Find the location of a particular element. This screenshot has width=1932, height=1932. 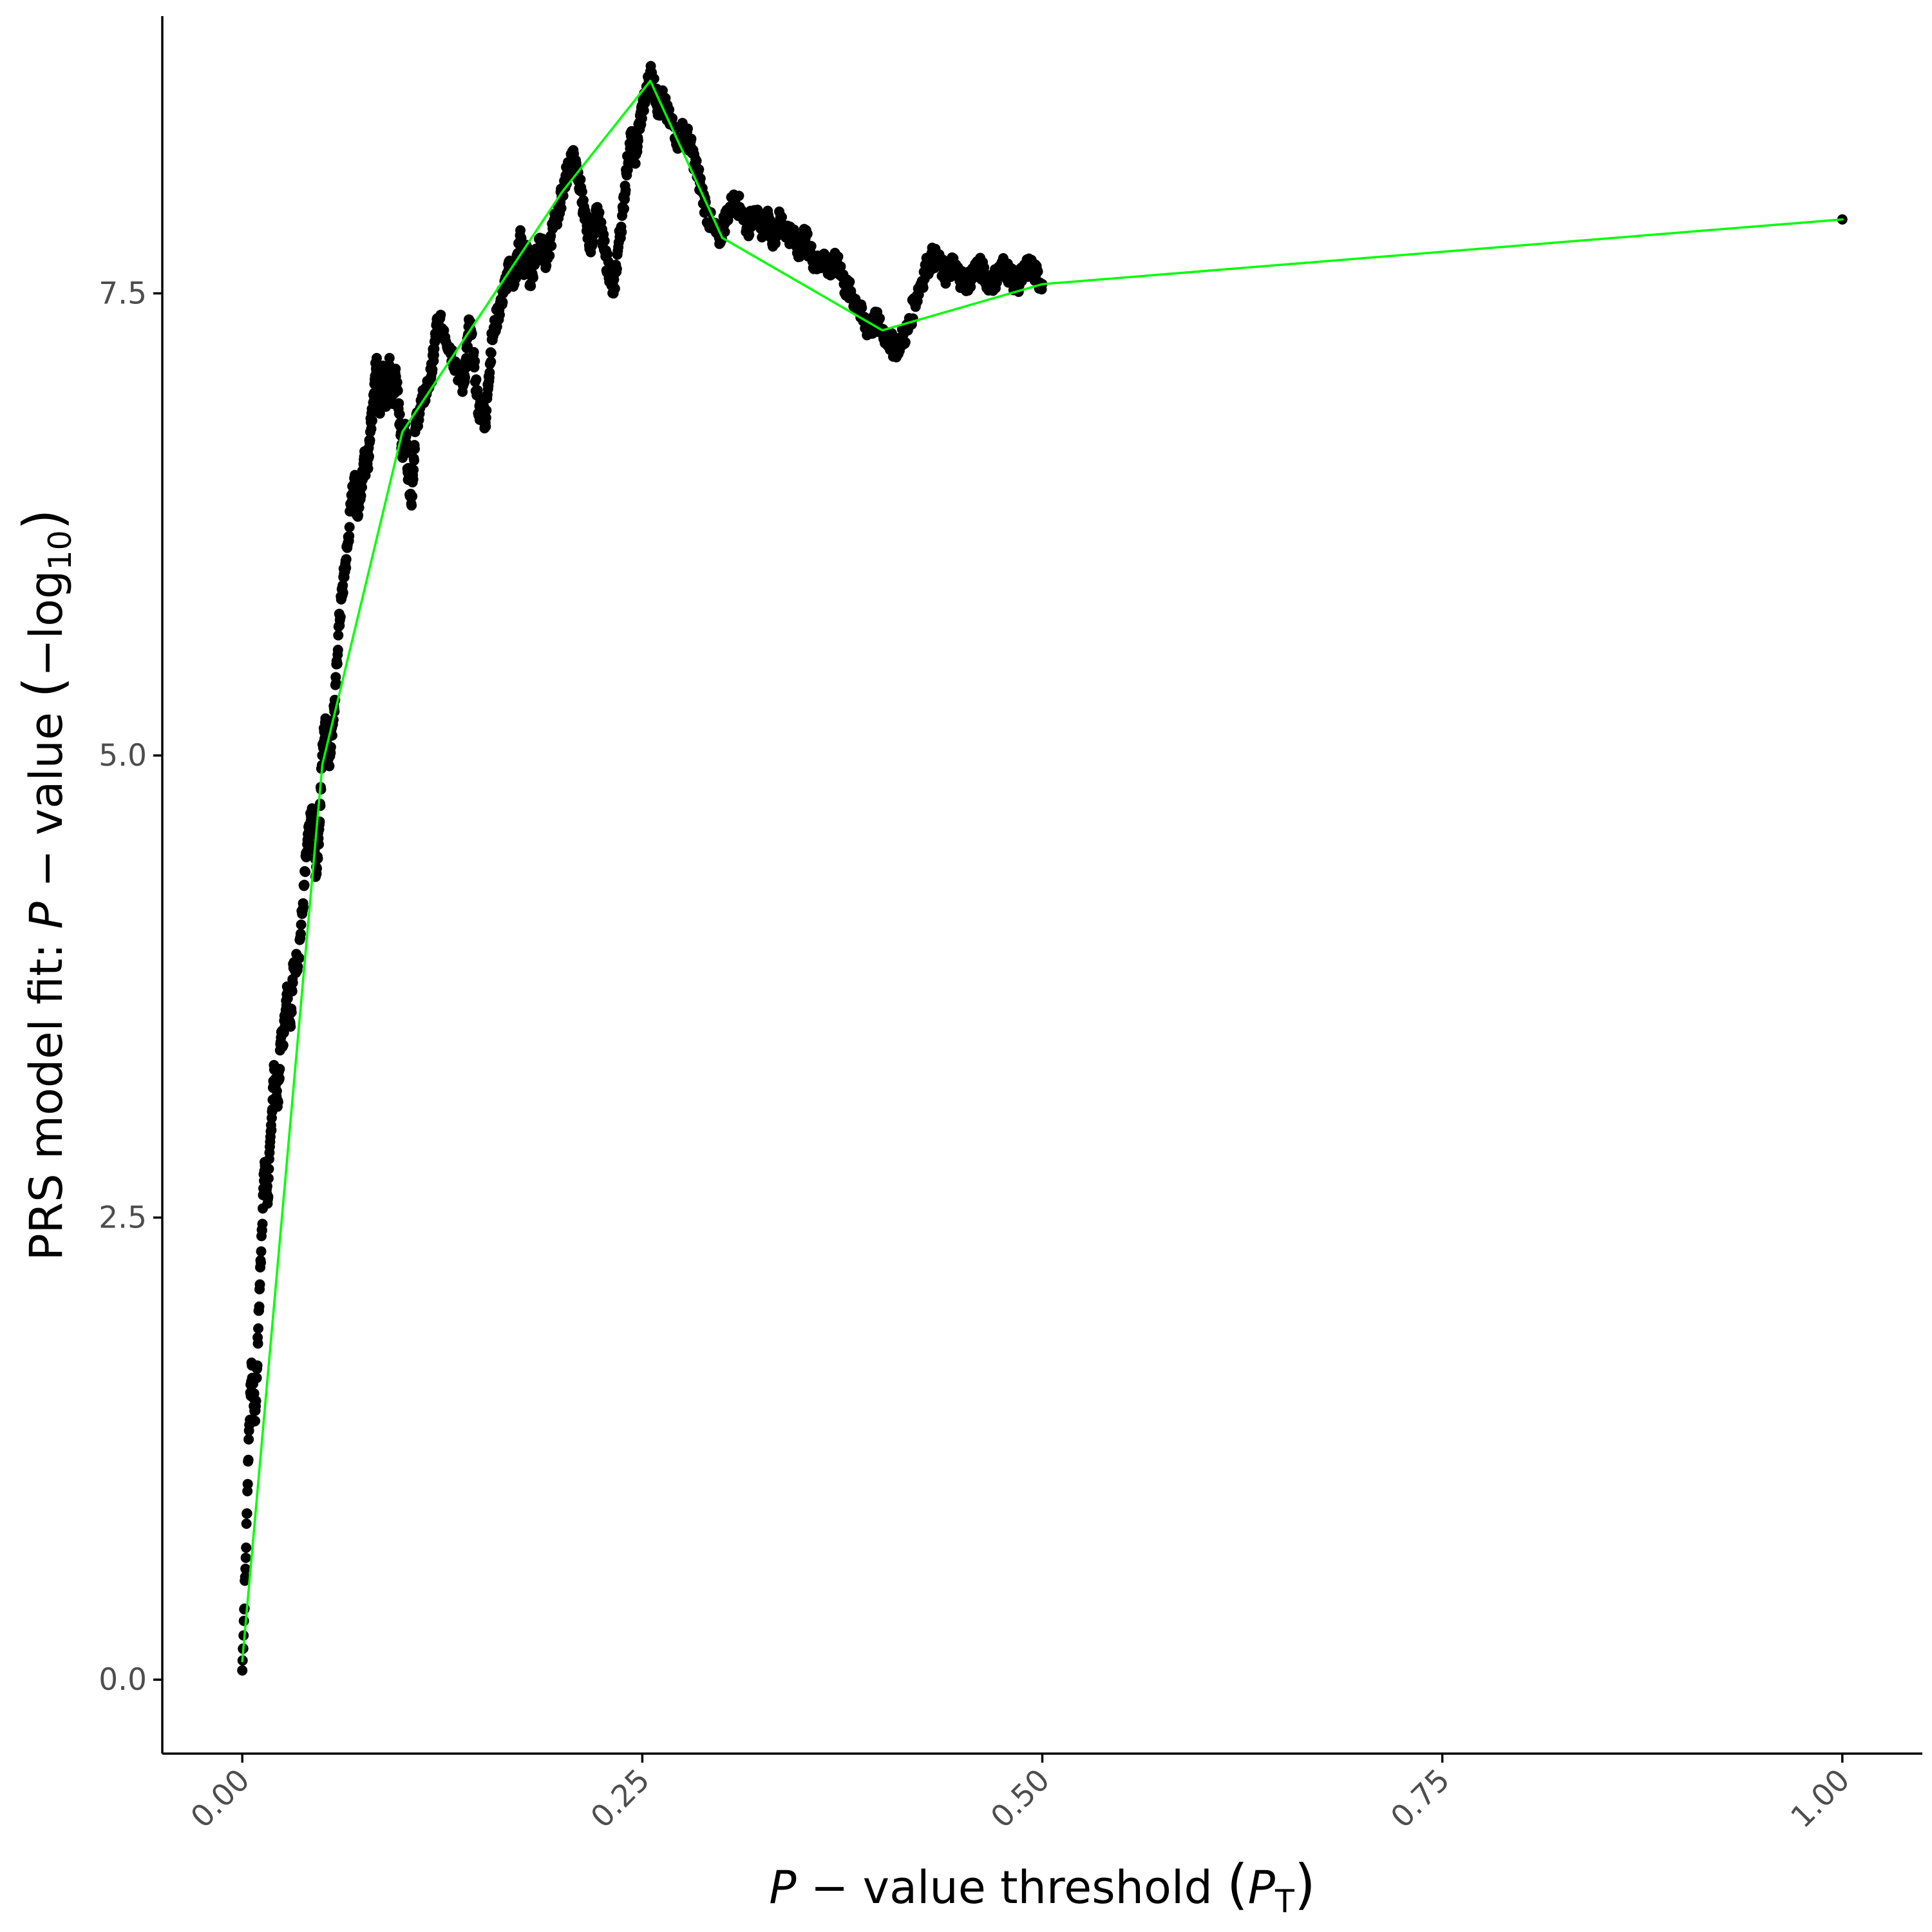

y-tick-label: 7.5 is located at coordinates (123, 294).